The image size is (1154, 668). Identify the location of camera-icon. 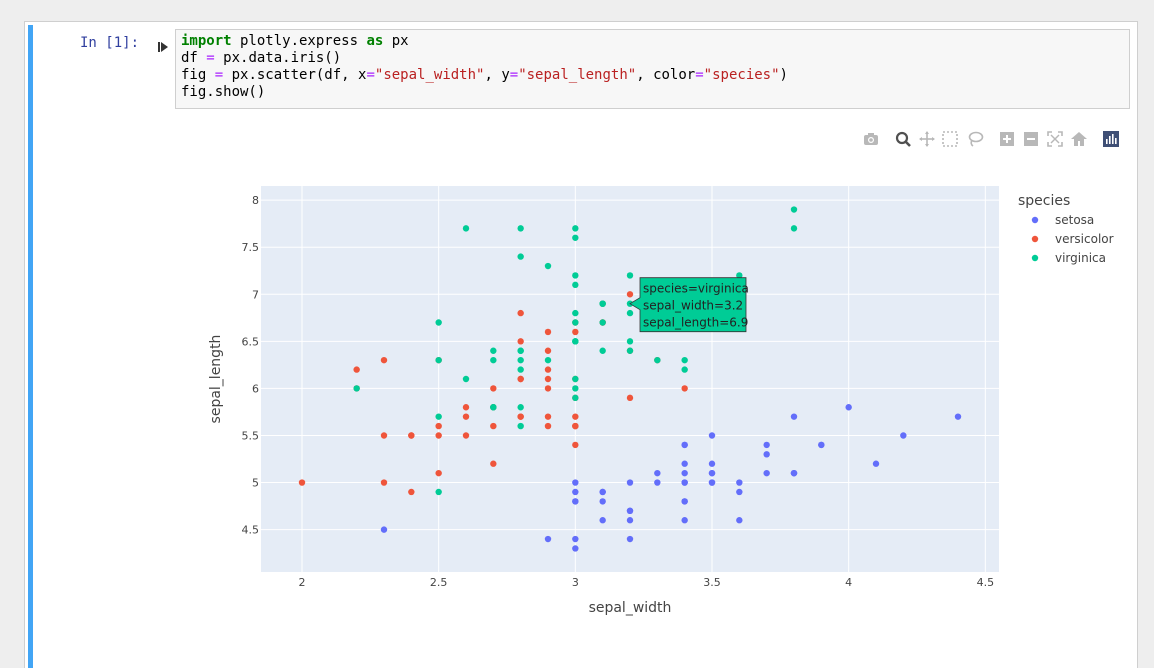
(871, 139).